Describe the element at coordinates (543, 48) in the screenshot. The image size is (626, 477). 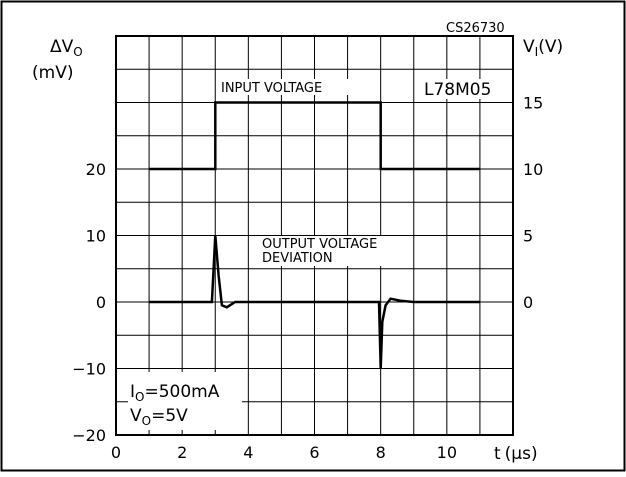
I see `right-axis-title: VI(V)` at that location.